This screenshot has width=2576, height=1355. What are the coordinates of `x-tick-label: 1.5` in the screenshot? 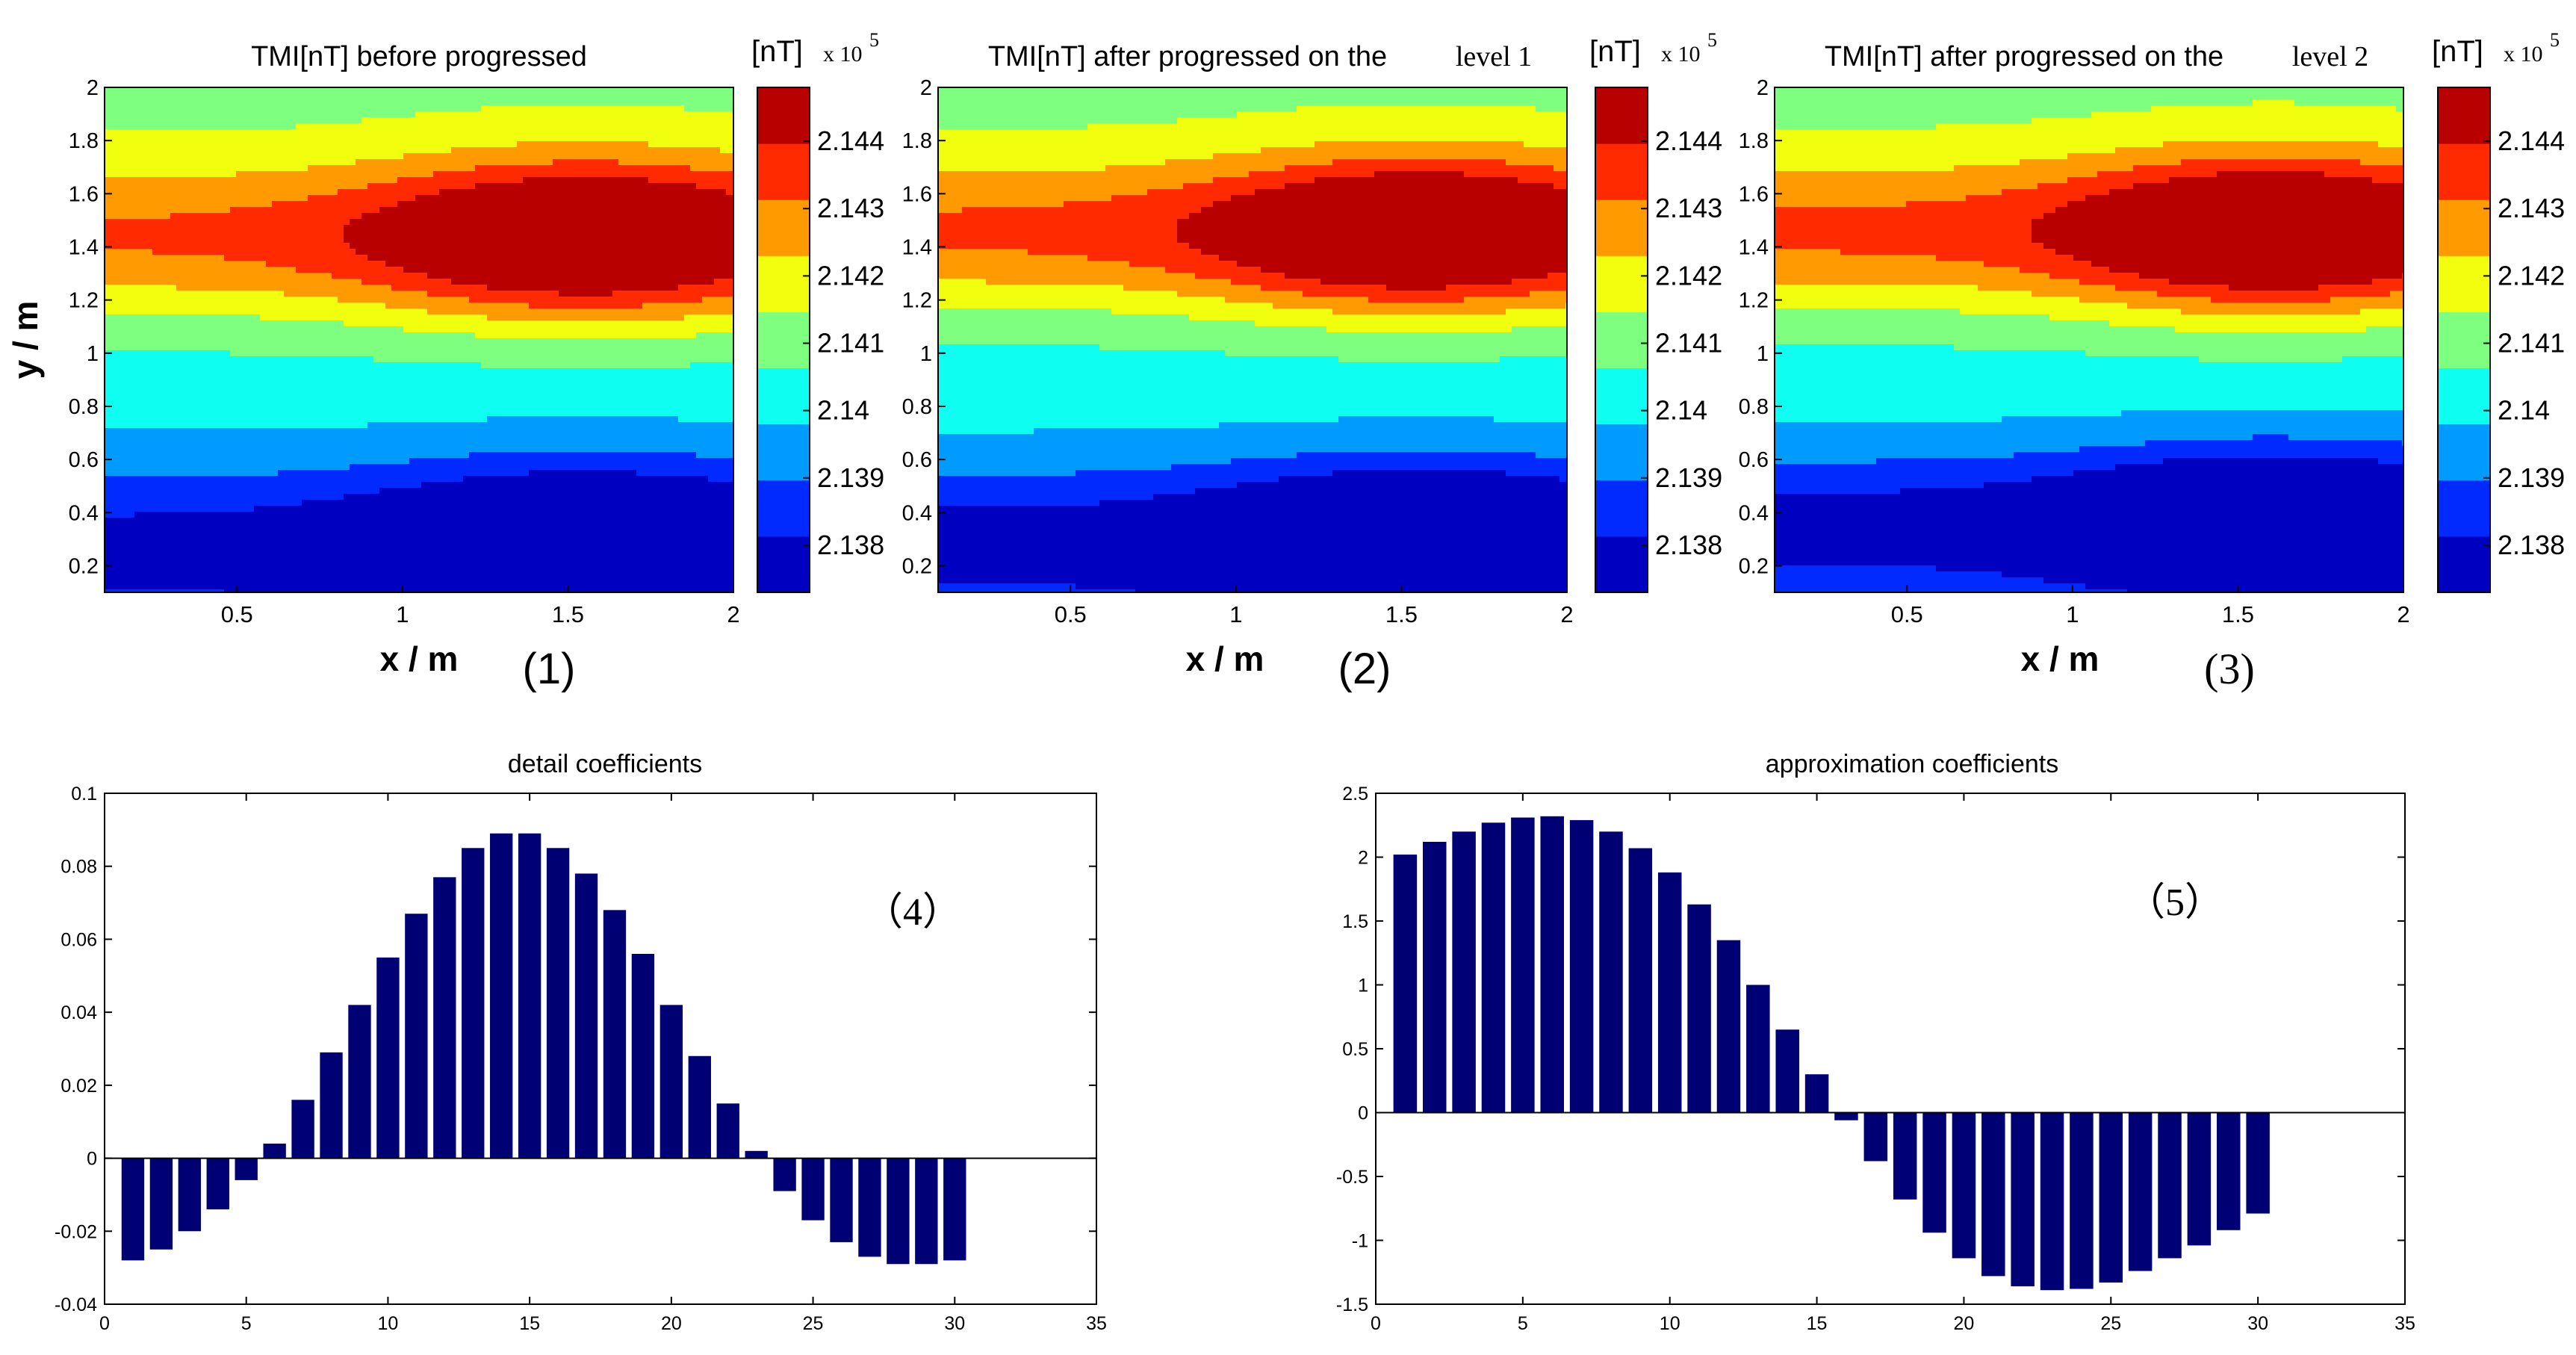 It's located at (568, 614).